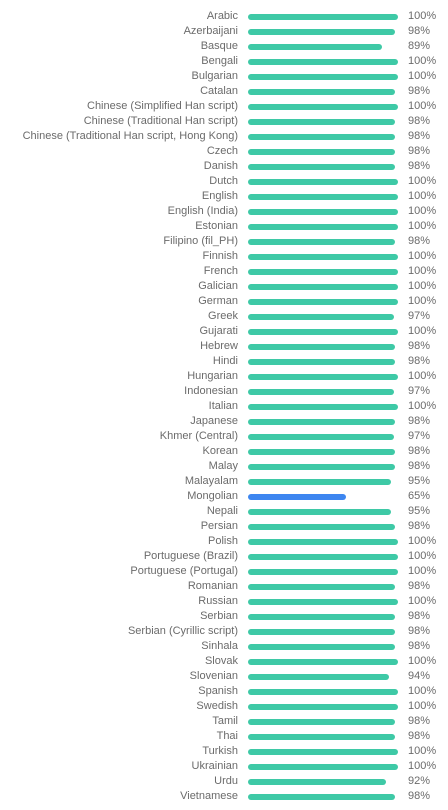  Describe the element at coordinates (219, 46) in the screenshot. I see `language-name: Basque` at that location.